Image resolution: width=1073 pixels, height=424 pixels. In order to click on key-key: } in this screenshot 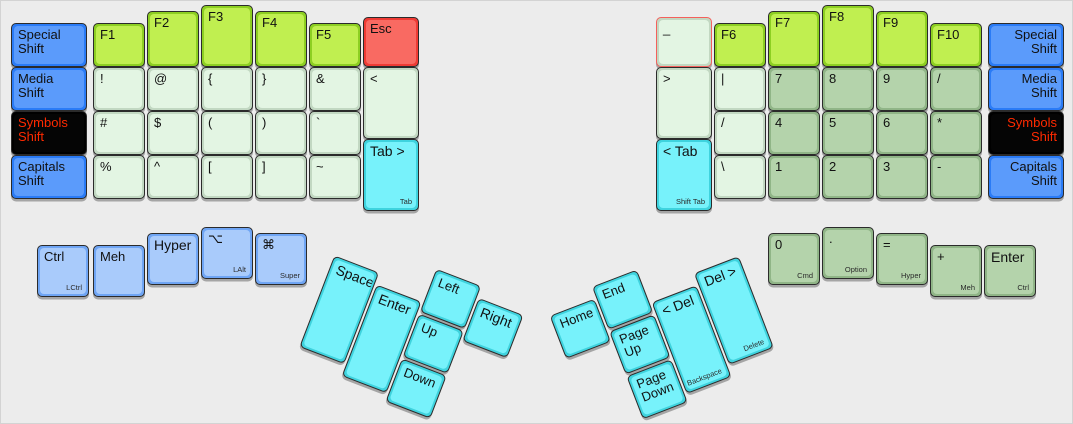, I will do `click(281, 89)`.